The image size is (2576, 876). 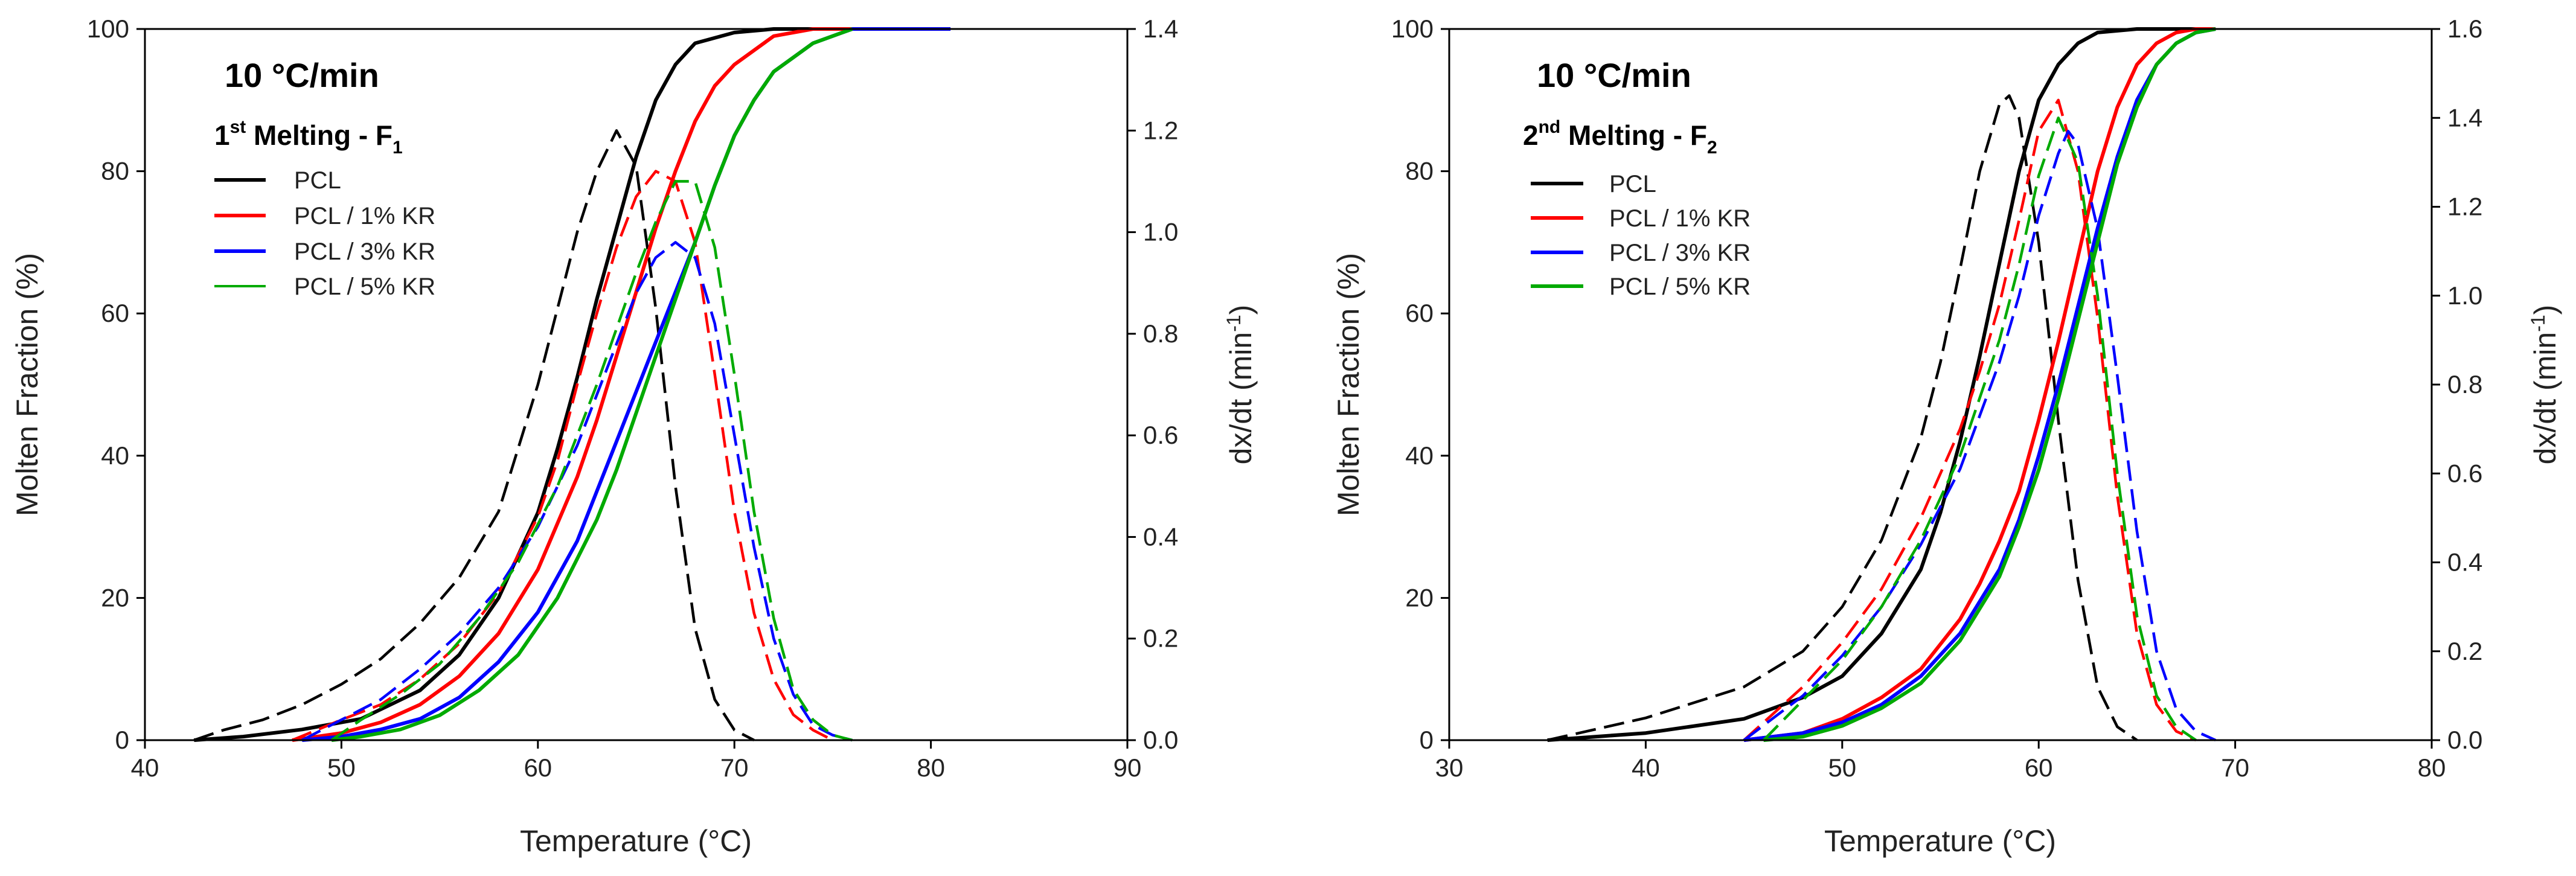 I want to click on right-series-pcl-3-kr-fraction, so click(x=1979, y=384).